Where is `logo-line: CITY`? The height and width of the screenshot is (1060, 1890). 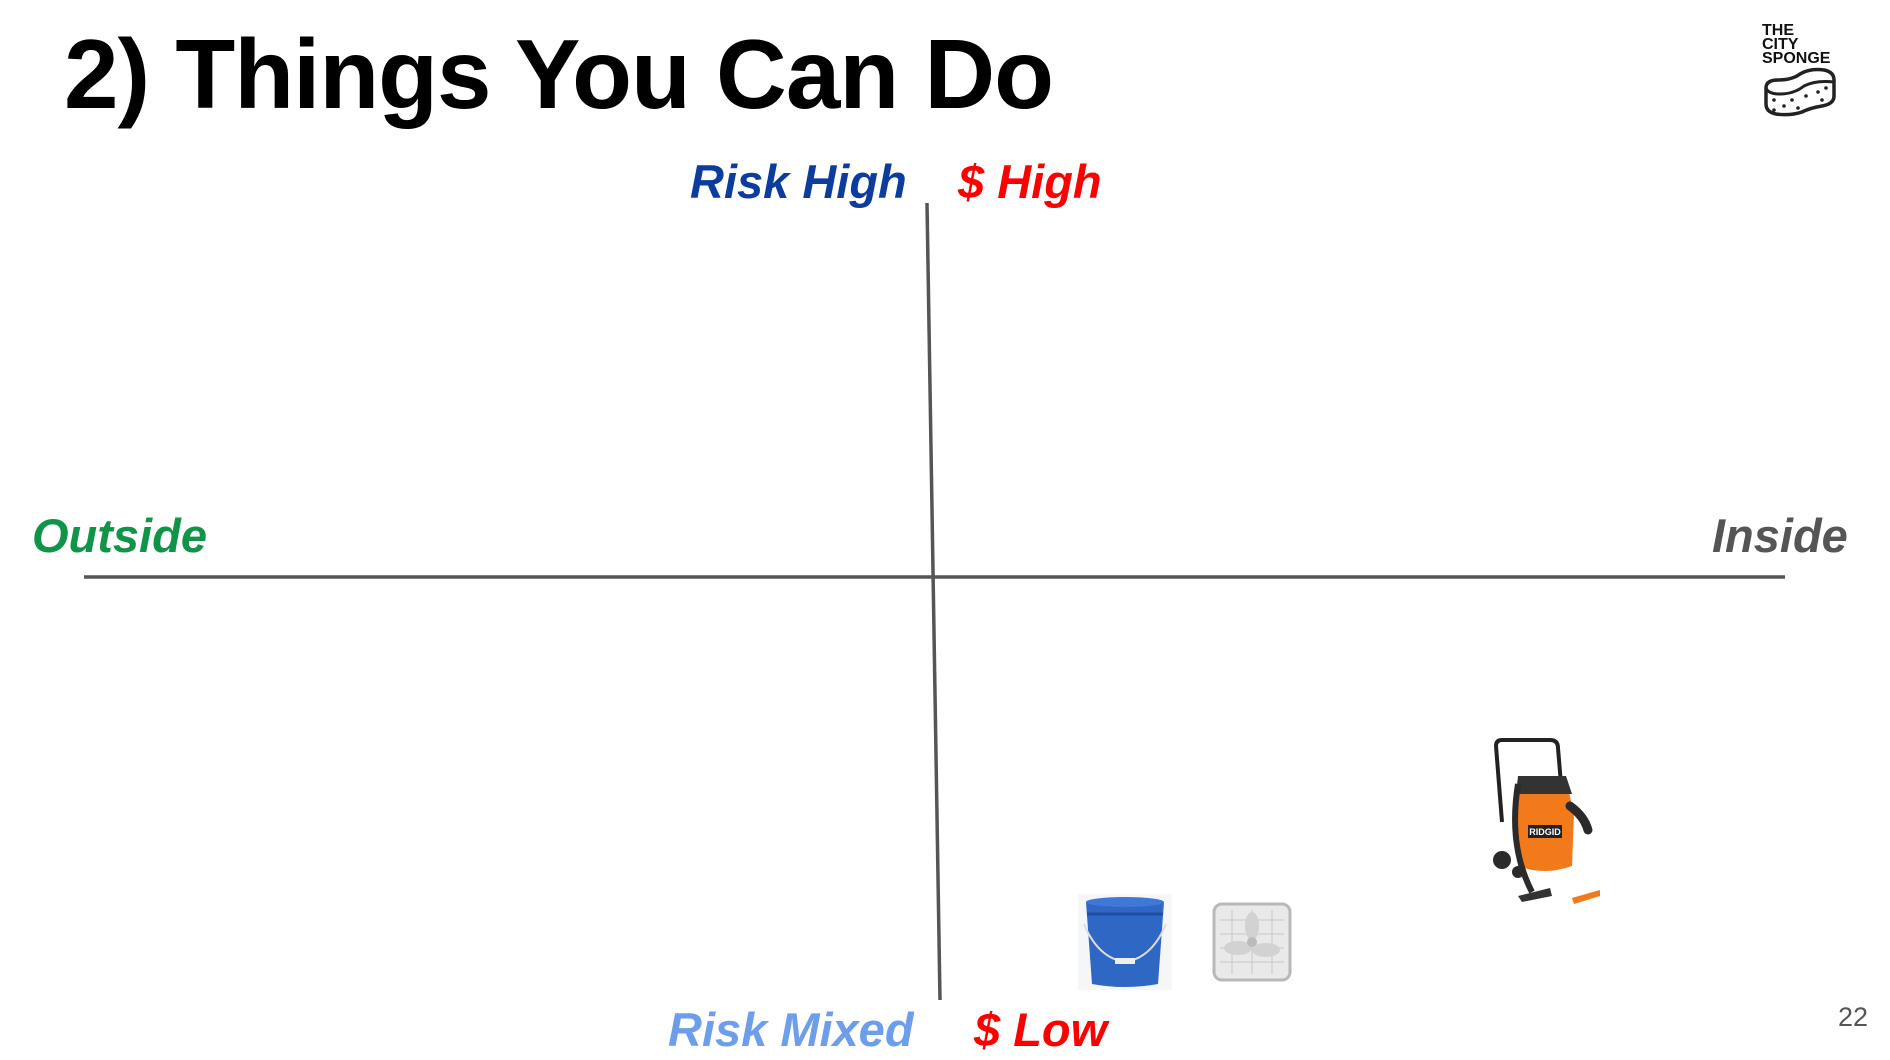
logo-line: CITY is located at coordinates (1780, 44).